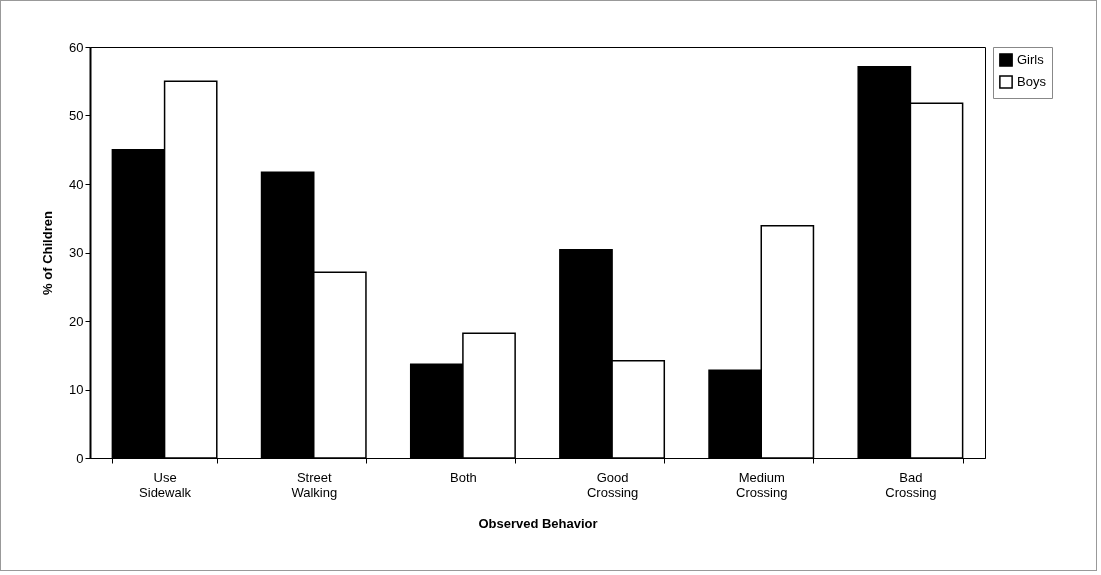 The width and height of the screenshot is (1101, 575). Describe the element at coordinates (165, 484) in the screenshot. I see `x-tick-label: Use Sidewalk` at that location.